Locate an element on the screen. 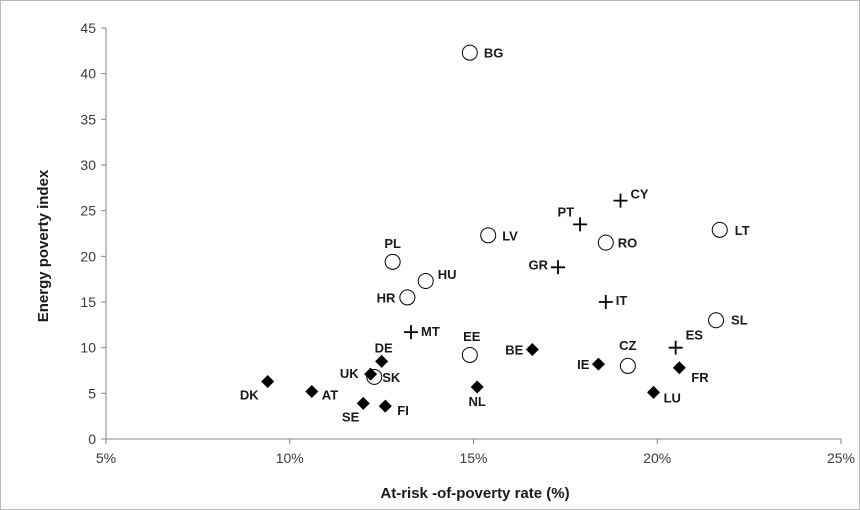 This screenshot has width=860, height=510. x-tick-label: 20% is located at coordinates (657, 458).